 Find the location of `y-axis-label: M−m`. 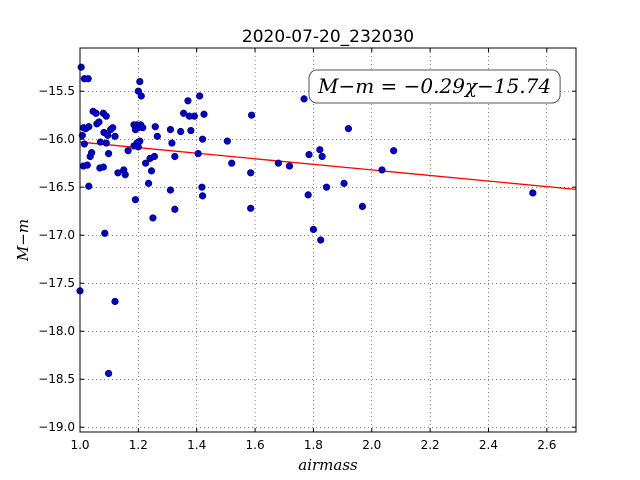

y-axis-label: M−m is located at coordinates (23, 240).